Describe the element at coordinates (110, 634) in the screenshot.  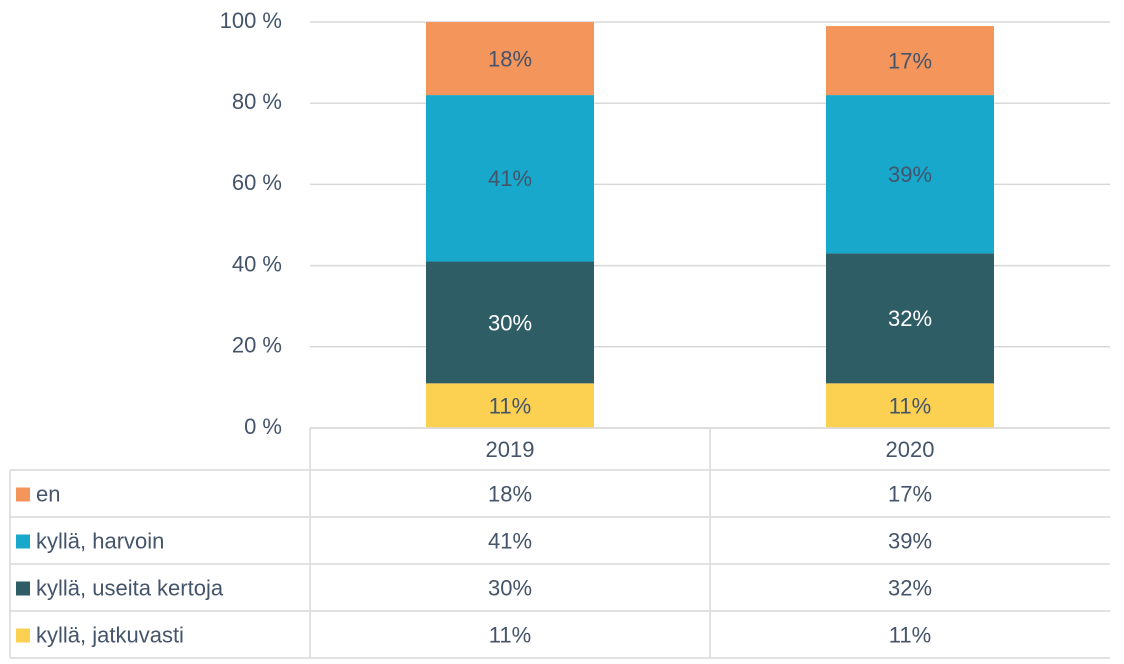
I see `legend-label: kyllä, jatkuvasti` at that location.